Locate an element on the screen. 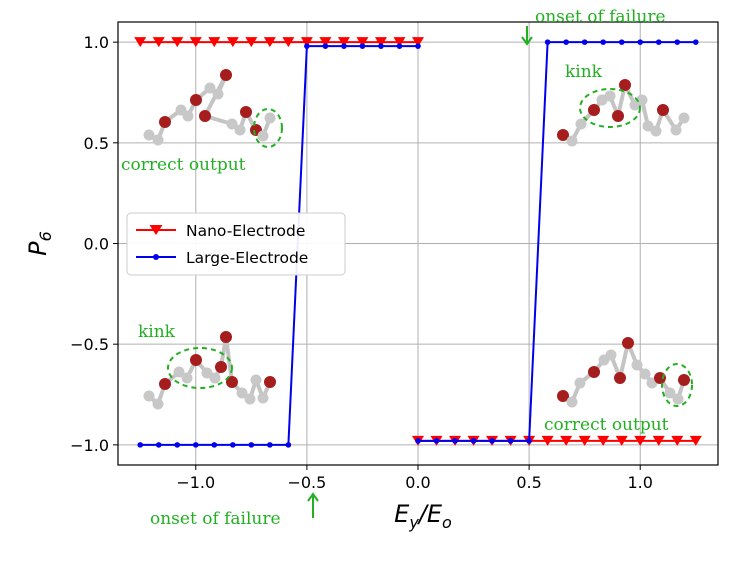  x-axis-label: Ey/Eo is located at coordinates (423, 516).